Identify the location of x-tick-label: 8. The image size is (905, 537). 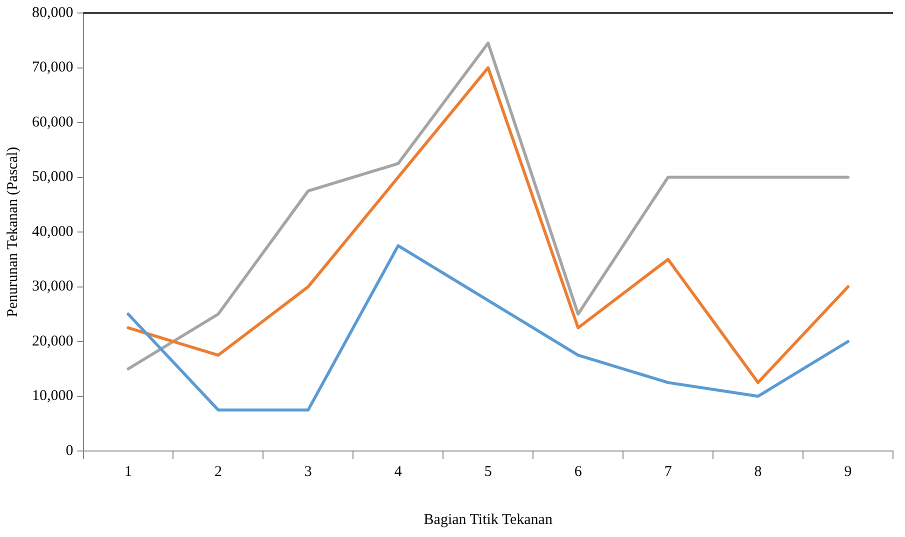
(758, 472).